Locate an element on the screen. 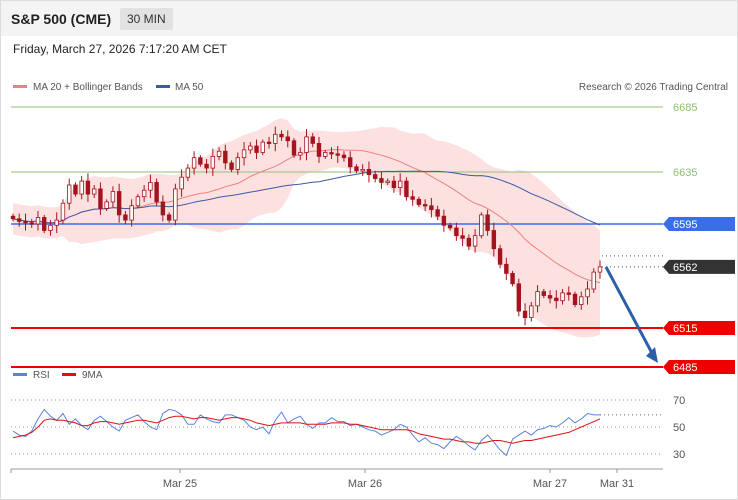 Image resolution: width=738 pixels, height=500 pixels. level-label-6562: 6562 is located at coordinates (685, 268).